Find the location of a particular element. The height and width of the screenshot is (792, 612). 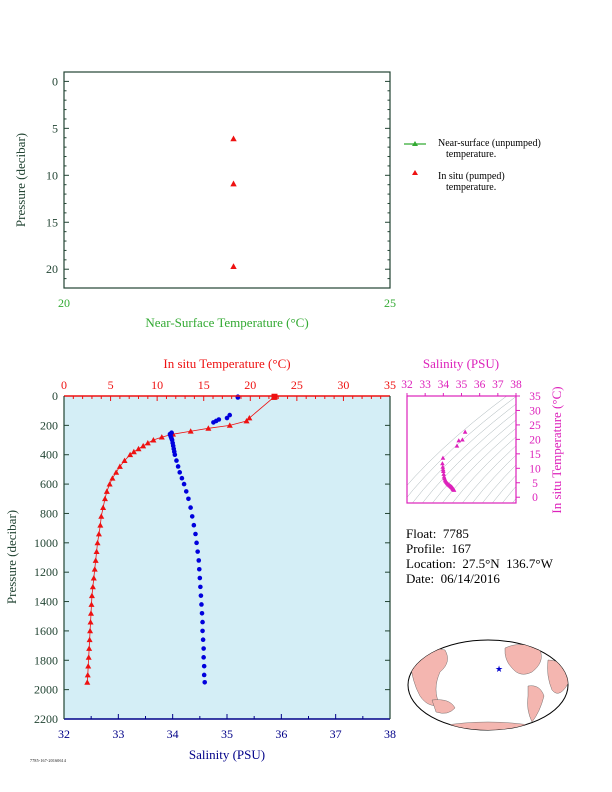

salinity-tick-label: 36 is located at coordinates (281, 734).